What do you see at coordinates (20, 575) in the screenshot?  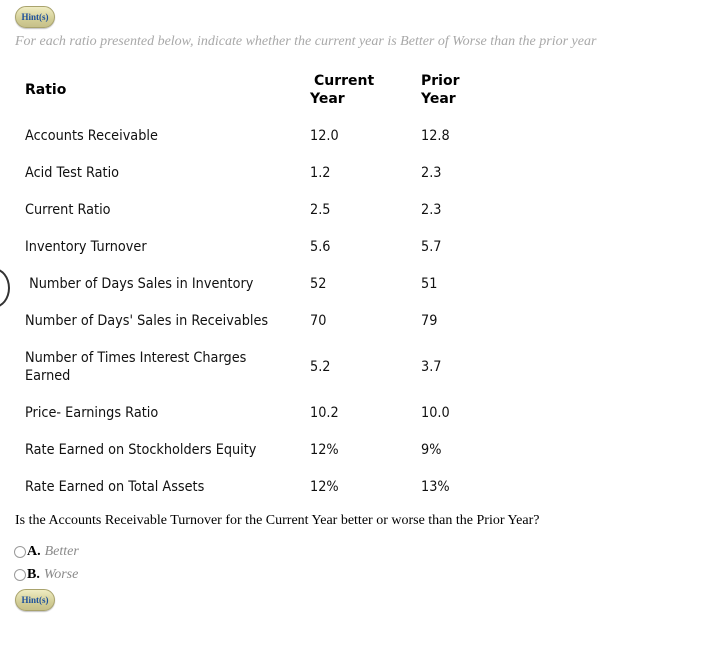 I see `radio-b` at bounding box center [20, 575].